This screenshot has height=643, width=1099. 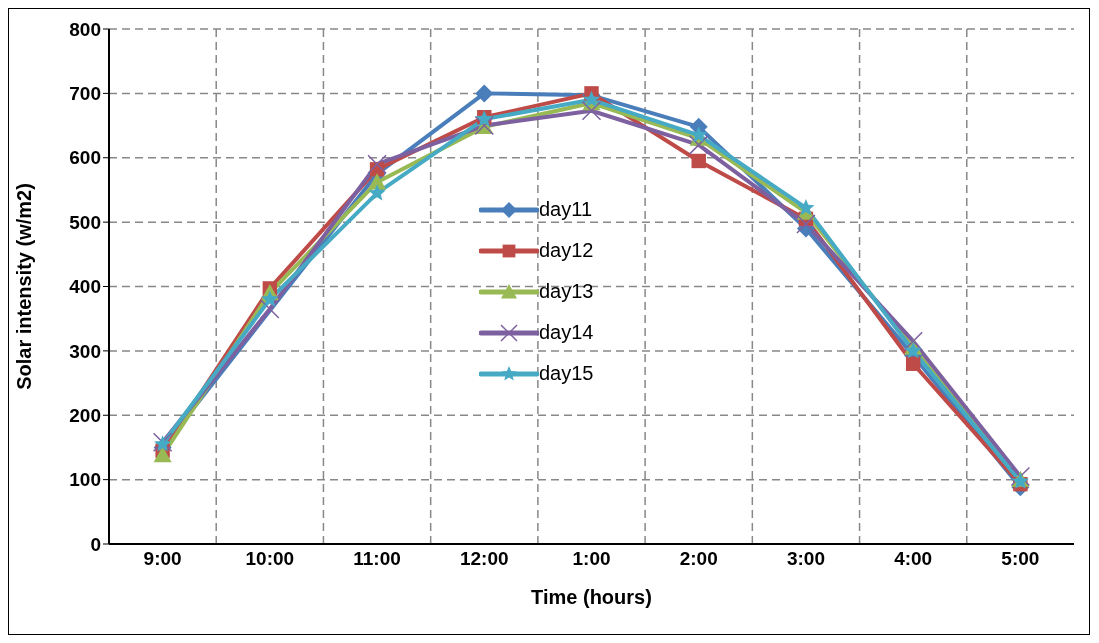 What do you see at coordinates (85, 158) in the screenshot?
I see `y-tick-label: 600` at bounding box center [85, 158].